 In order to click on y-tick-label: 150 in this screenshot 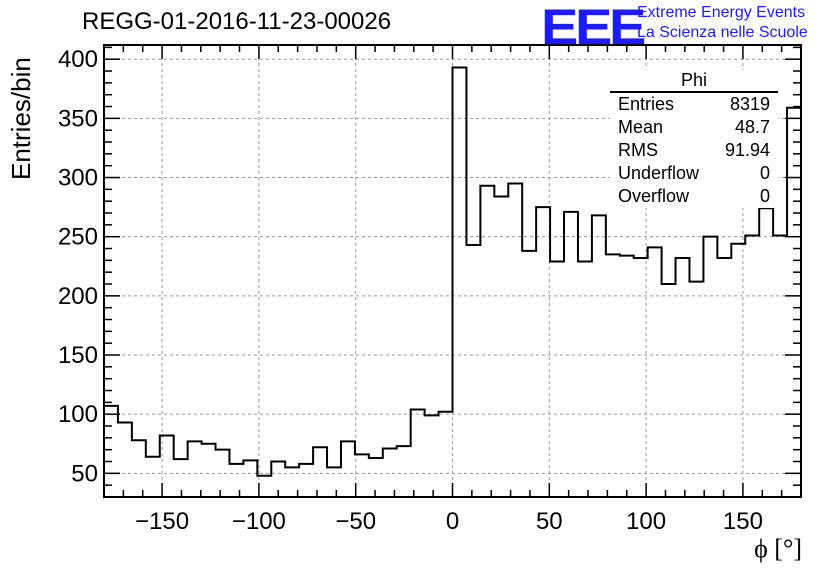, I will do `click(78, 355)`.